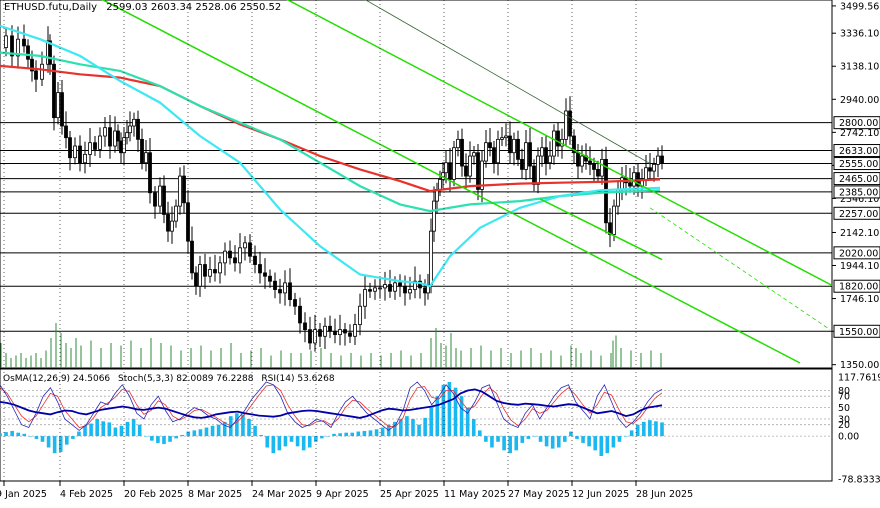  Describe the element at coordinates (859, 480) in the screenshot. I see `oscillator-tick-label: -78.8333` at that location.